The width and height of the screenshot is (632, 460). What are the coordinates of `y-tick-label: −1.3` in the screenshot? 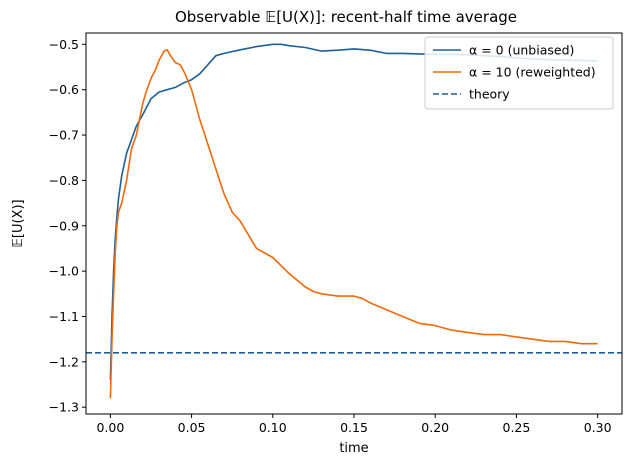 It's located at (64, 407).